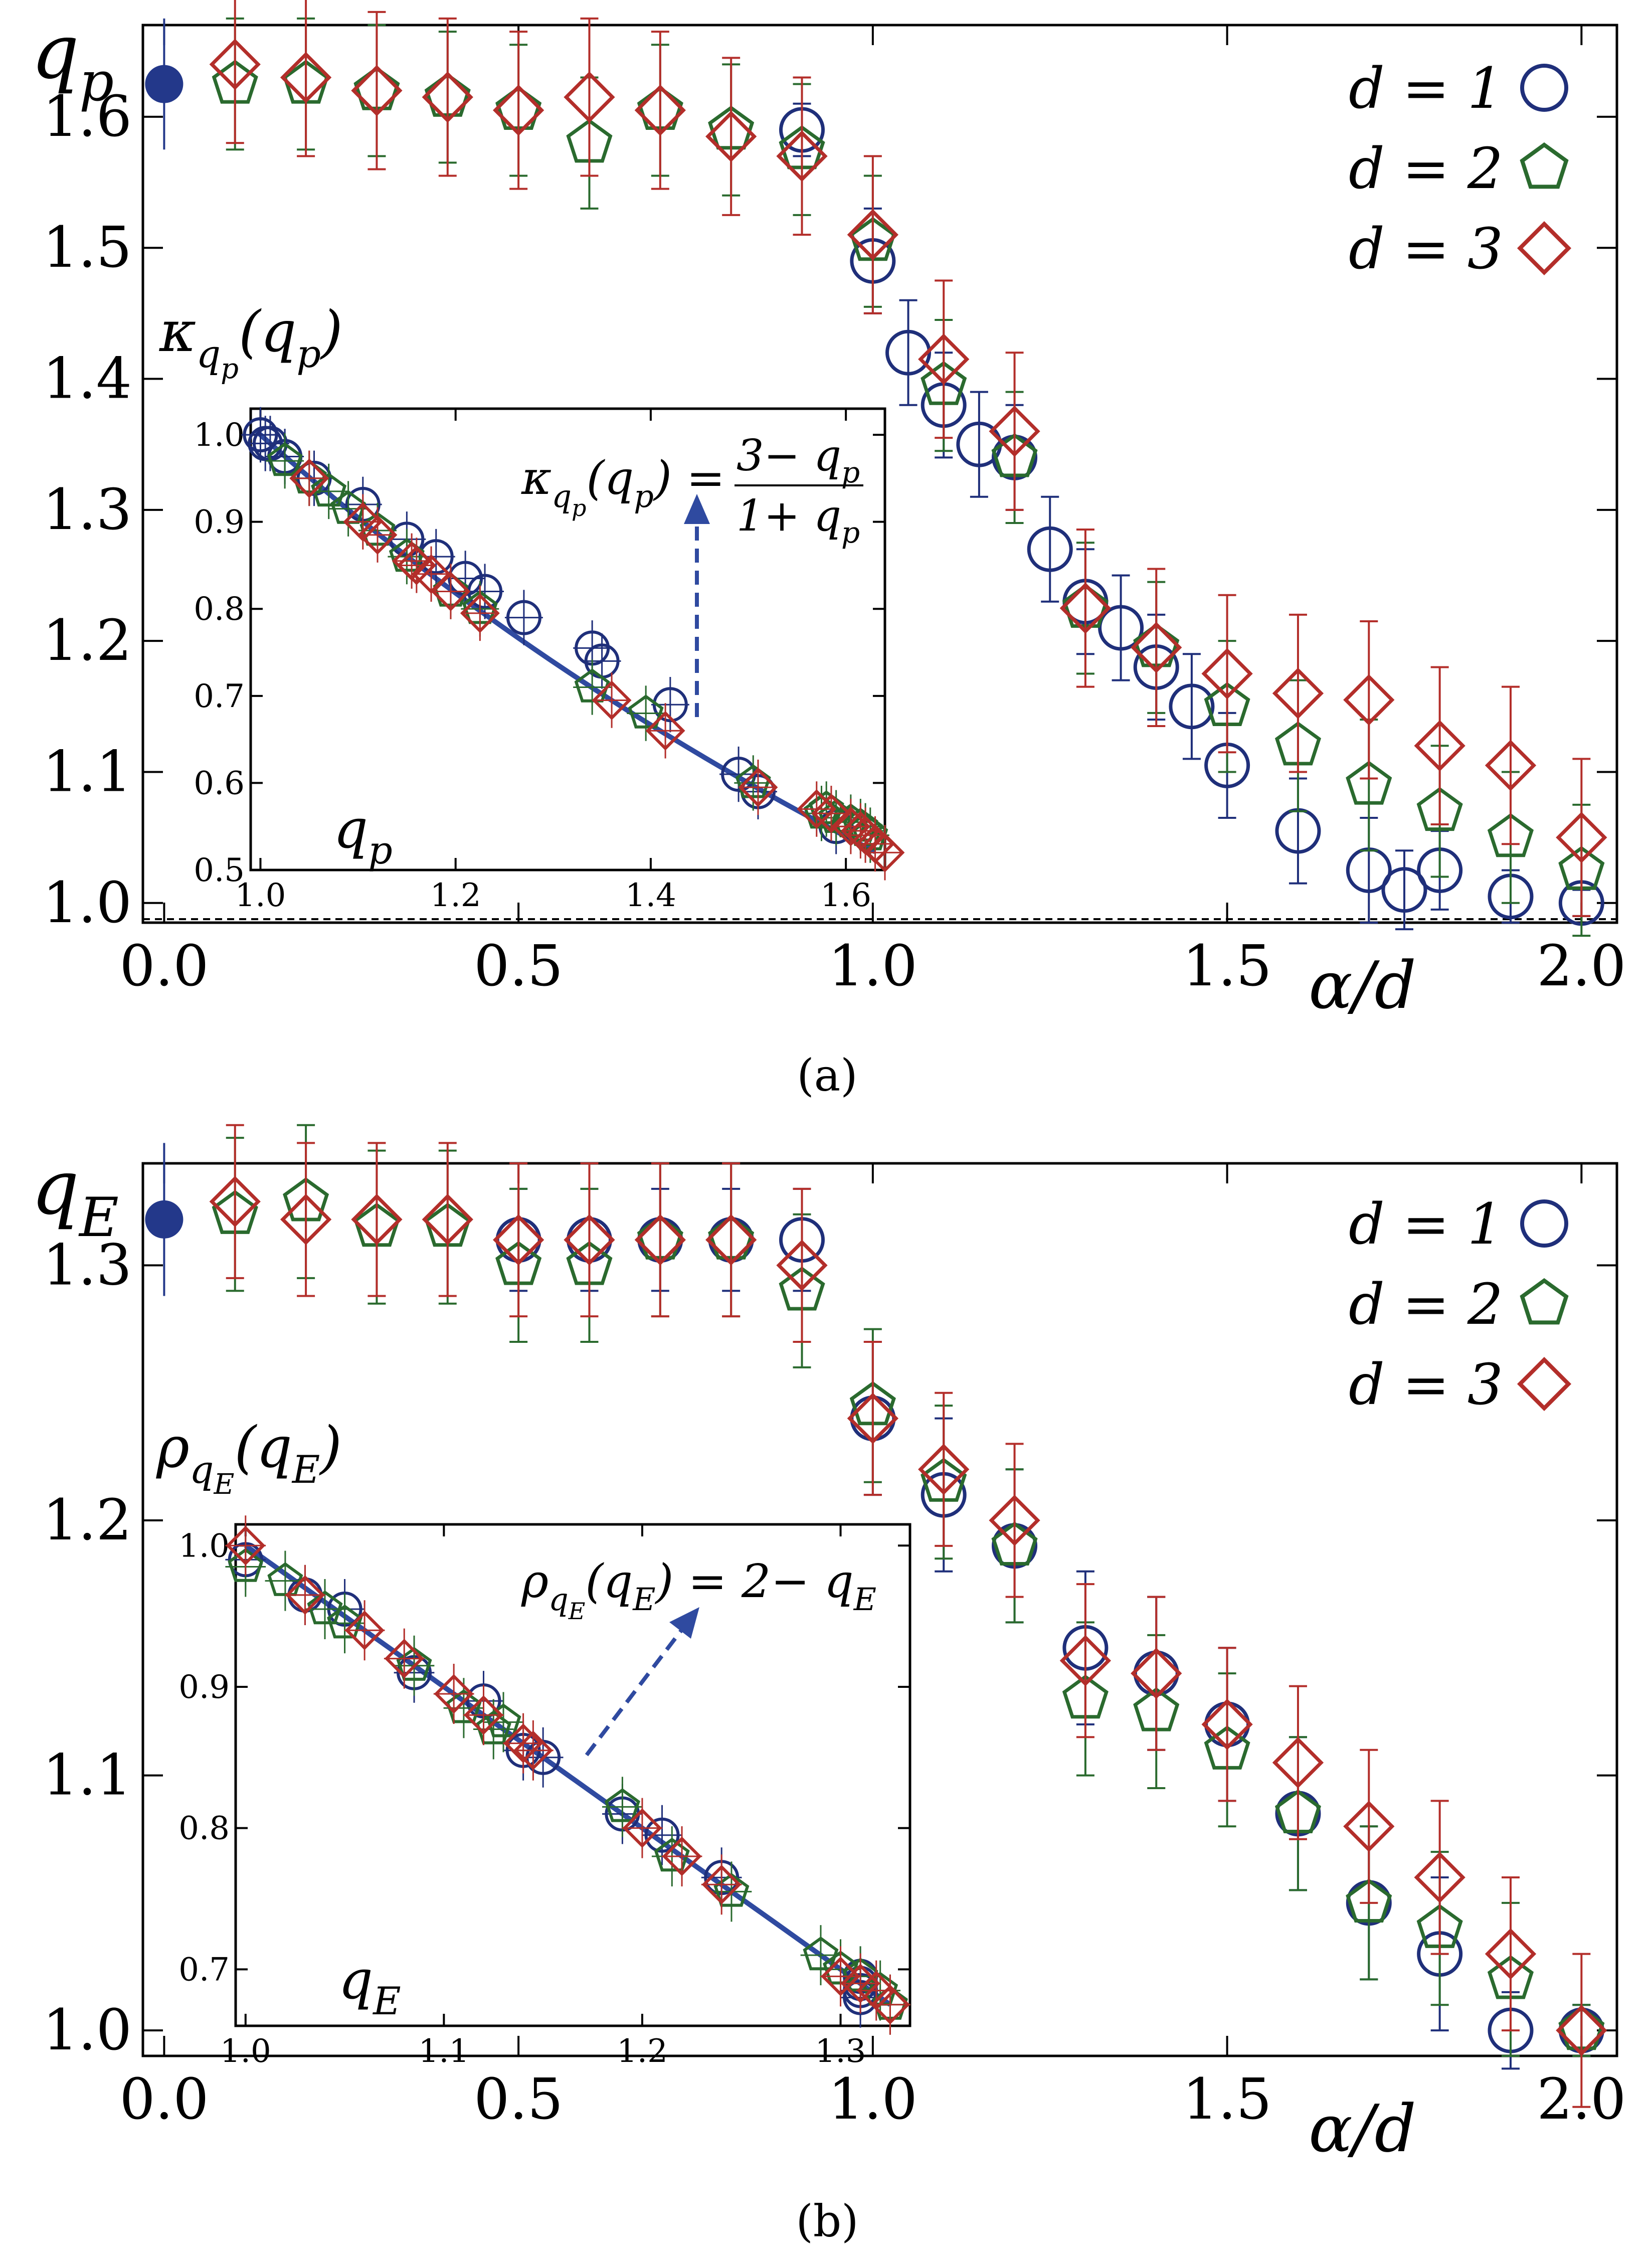 This screenshot has height=2262, width=1652. I want to click on panel-b-inset-x-label: qE, so click(369, 1986).